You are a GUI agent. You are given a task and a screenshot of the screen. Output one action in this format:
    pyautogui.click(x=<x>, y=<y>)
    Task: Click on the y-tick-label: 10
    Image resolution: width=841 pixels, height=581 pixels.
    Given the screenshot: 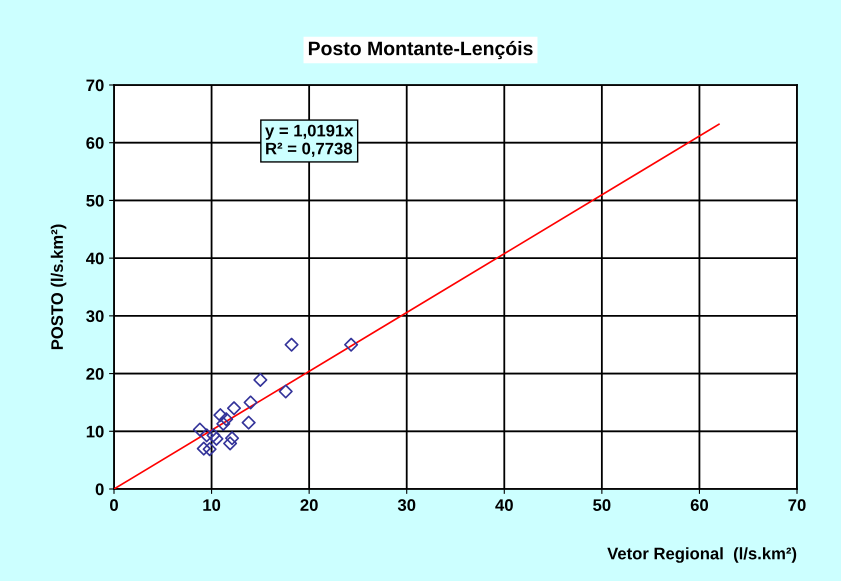 What is the action you would take?
    pyautogui.click(x=95, y=432)
    